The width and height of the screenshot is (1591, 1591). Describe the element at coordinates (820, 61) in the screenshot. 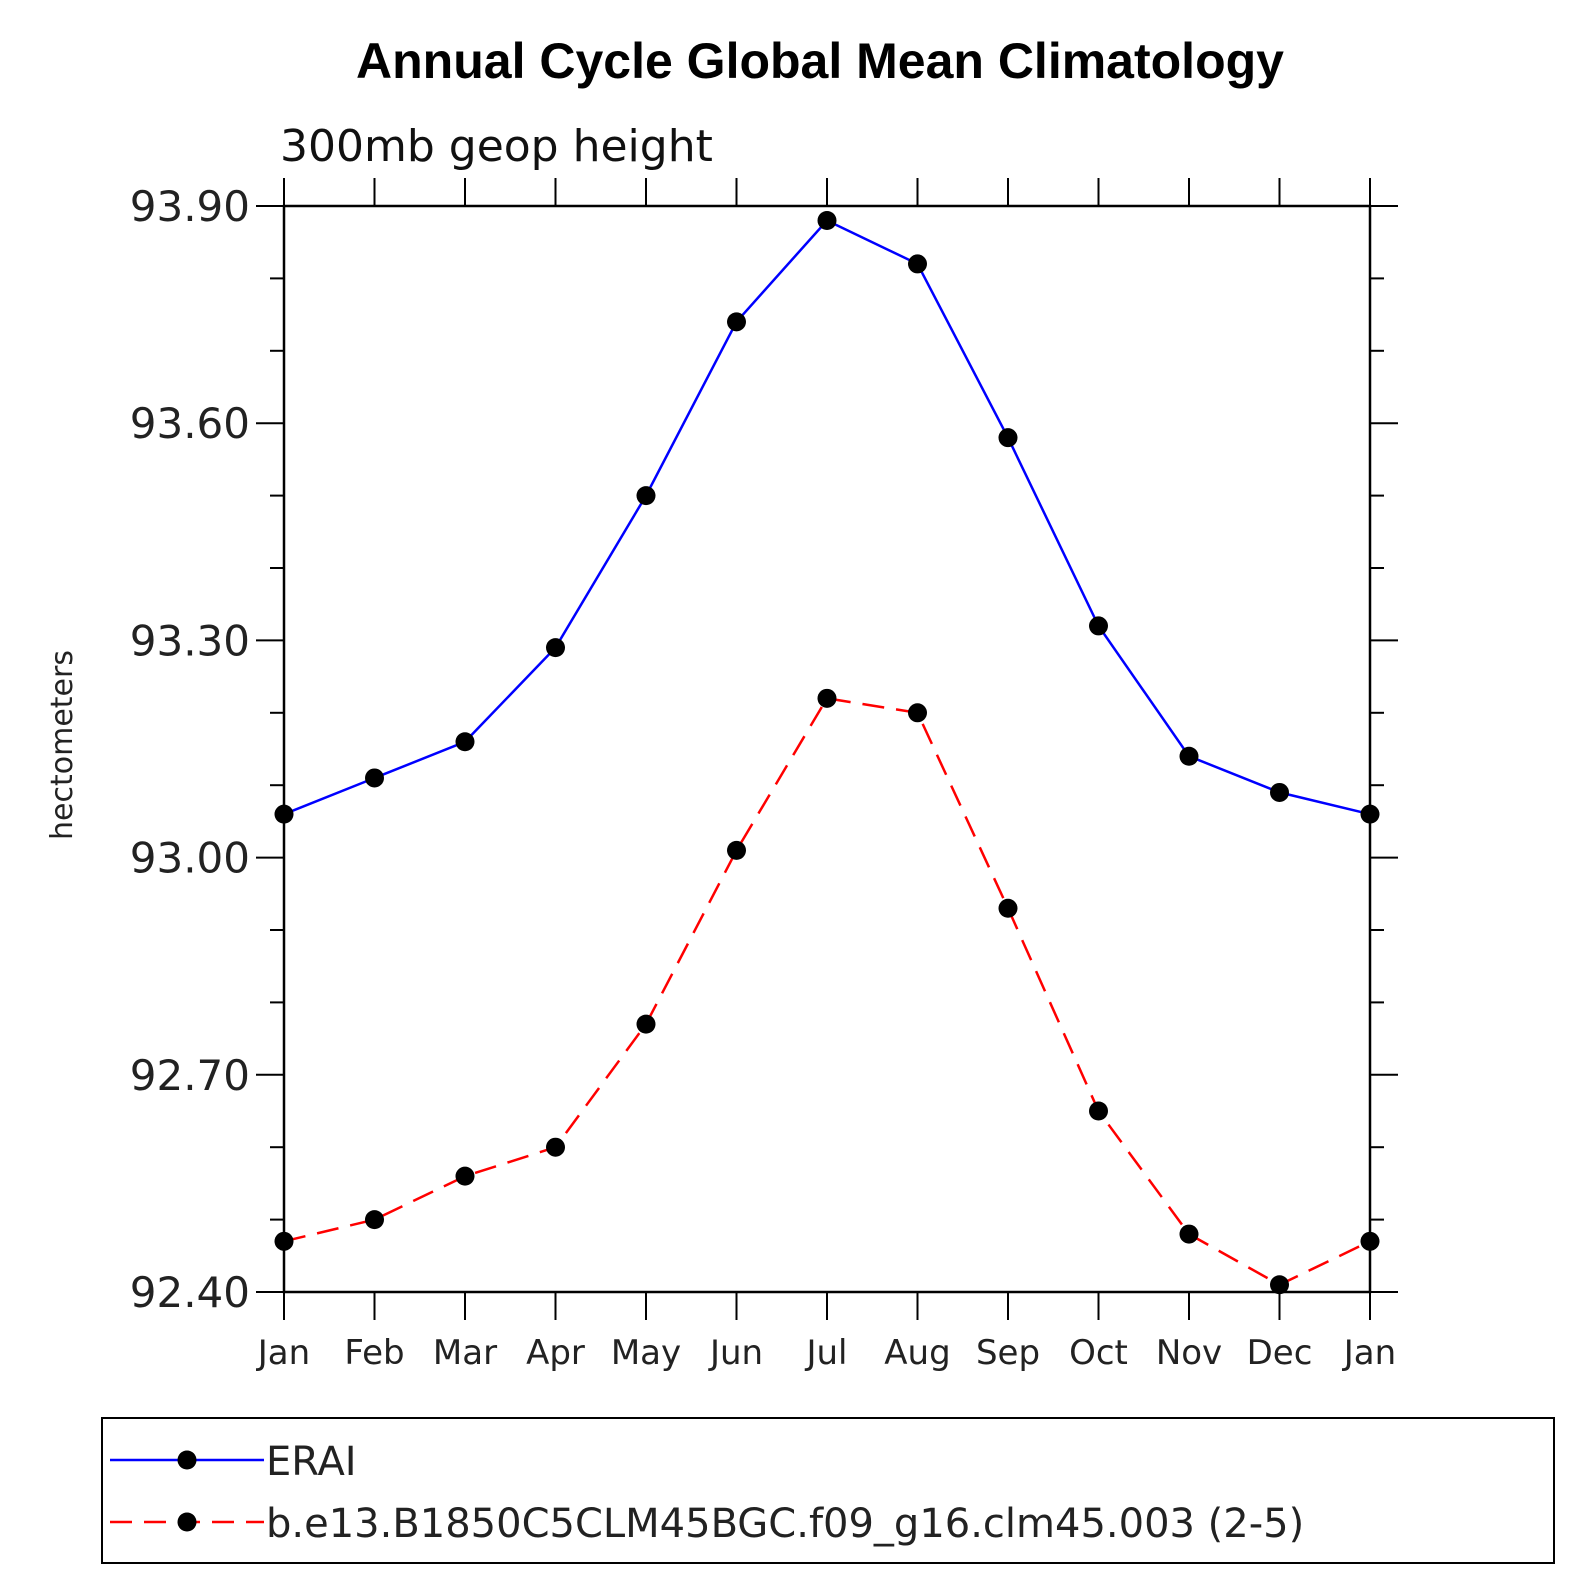

I see `chart-title: Annual Cycle Global Mean Climatology` at that location.